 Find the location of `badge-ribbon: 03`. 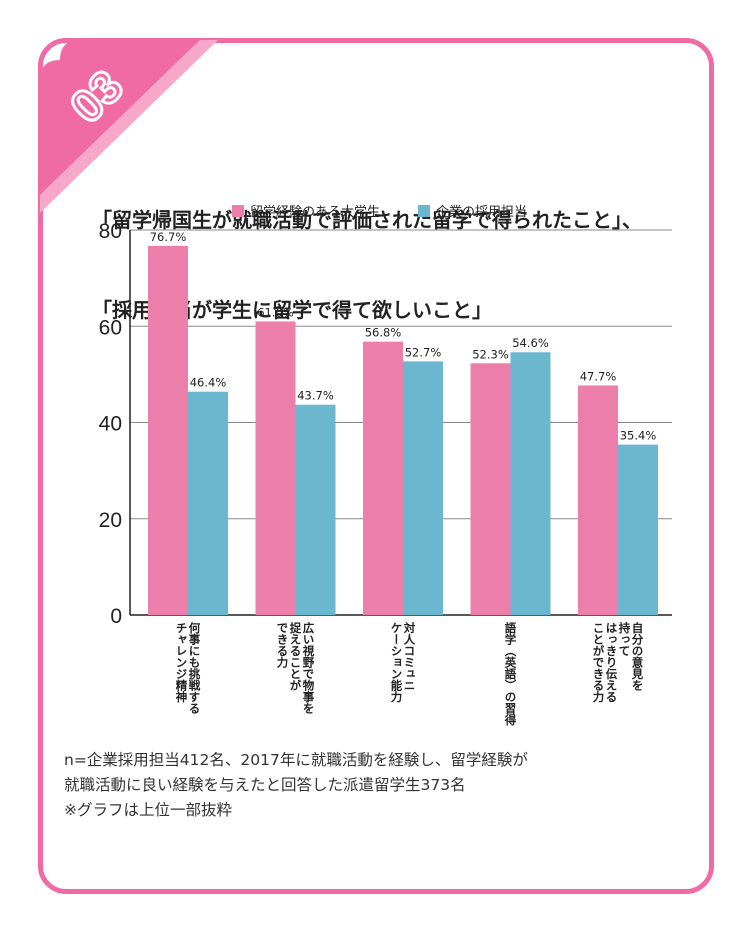

badge-ribbon: 03 is located at coordinates (129, 126).